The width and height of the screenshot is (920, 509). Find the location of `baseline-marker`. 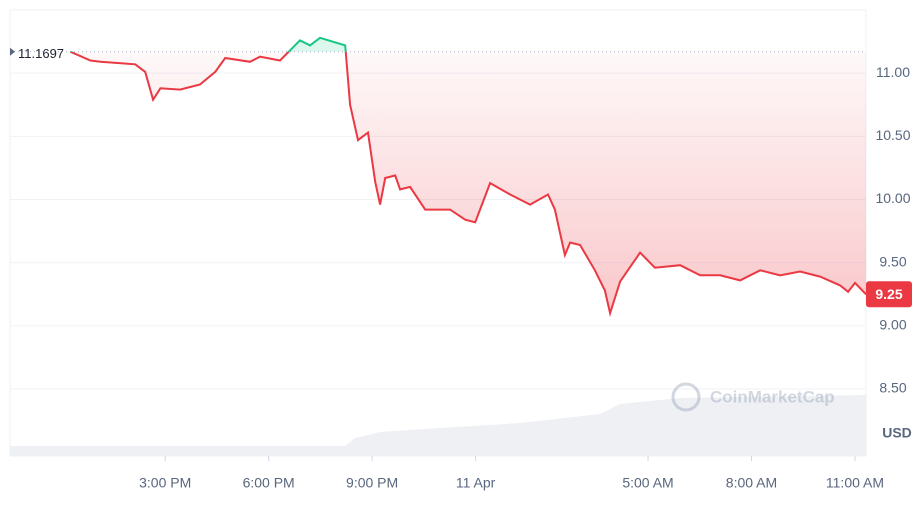

baseline-marker is located at coordinates (12, 51).